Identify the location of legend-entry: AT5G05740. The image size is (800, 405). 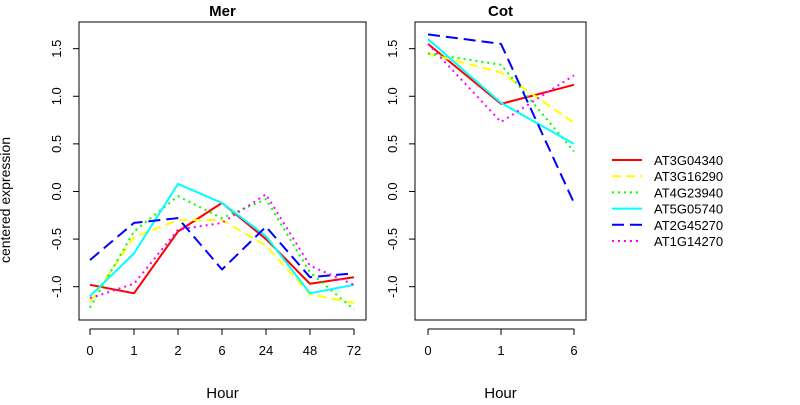
(688, 209).